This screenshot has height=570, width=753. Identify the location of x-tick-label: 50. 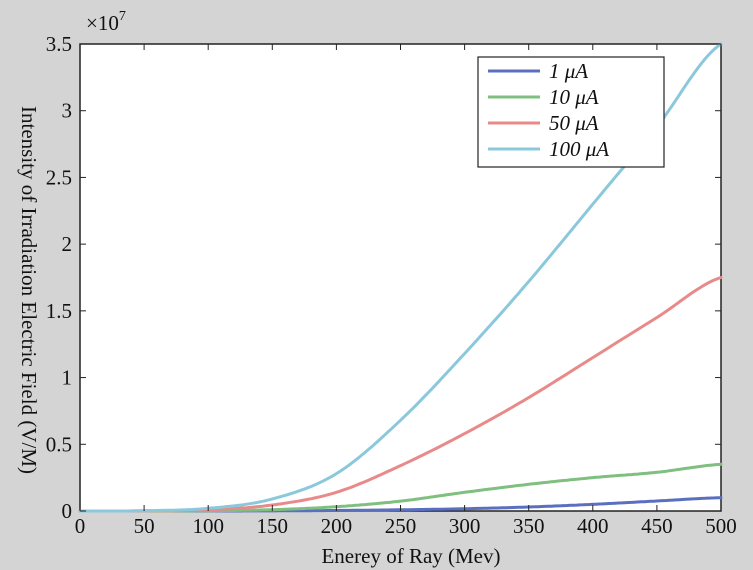
(144, 526).